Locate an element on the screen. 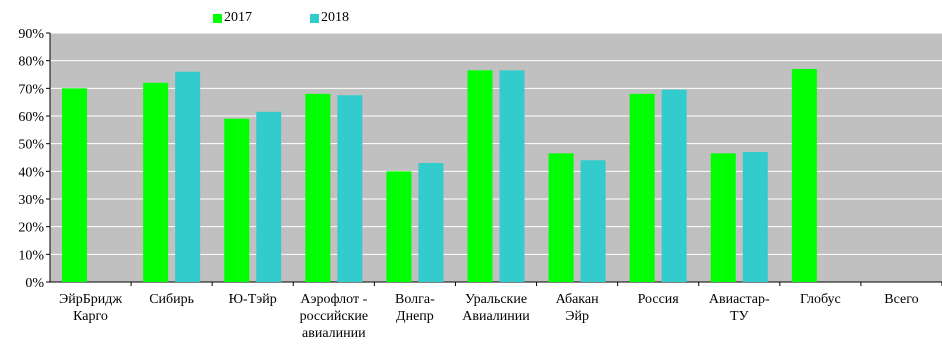 This screenshot has height=345, width=942. x-tick-label: Сибирь is located at coordinates (171, 299).